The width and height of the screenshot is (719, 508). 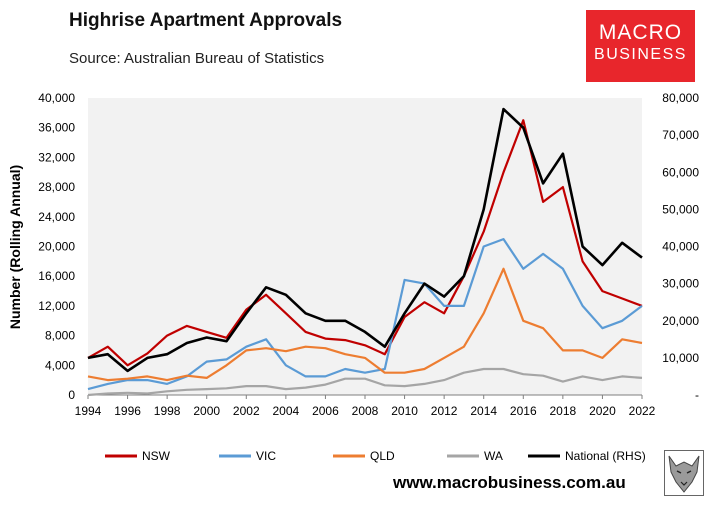 I want to click on y-right-tick-label: 80,000, so click(x=680, y=98).